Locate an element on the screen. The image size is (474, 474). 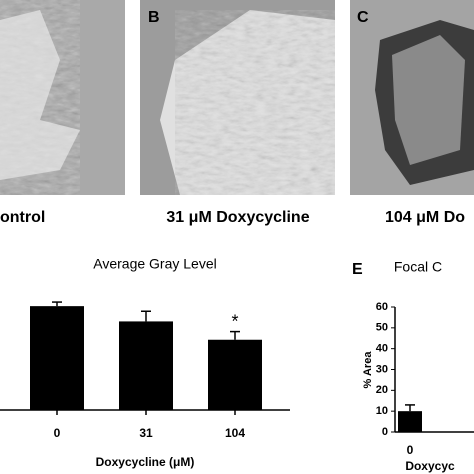
y-tick-label: 0 is located at coordinates (385, 432).